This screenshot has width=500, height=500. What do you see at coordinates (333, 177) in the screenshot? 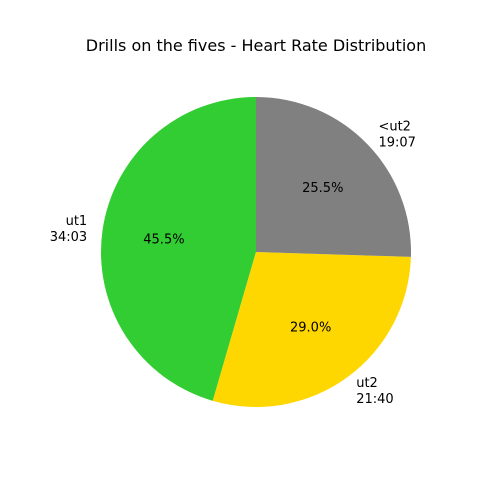
I see `pie-slice-below-ut2` at bounding box center [333, 177].